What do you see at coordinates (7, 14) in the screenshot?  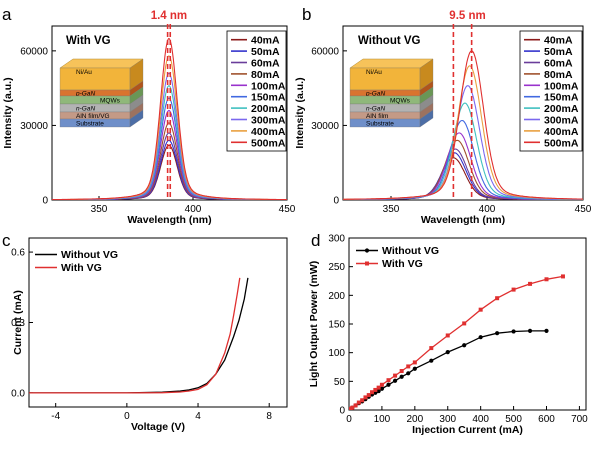 I see `panel-a-letter: a` at bounding box center [7, 14].